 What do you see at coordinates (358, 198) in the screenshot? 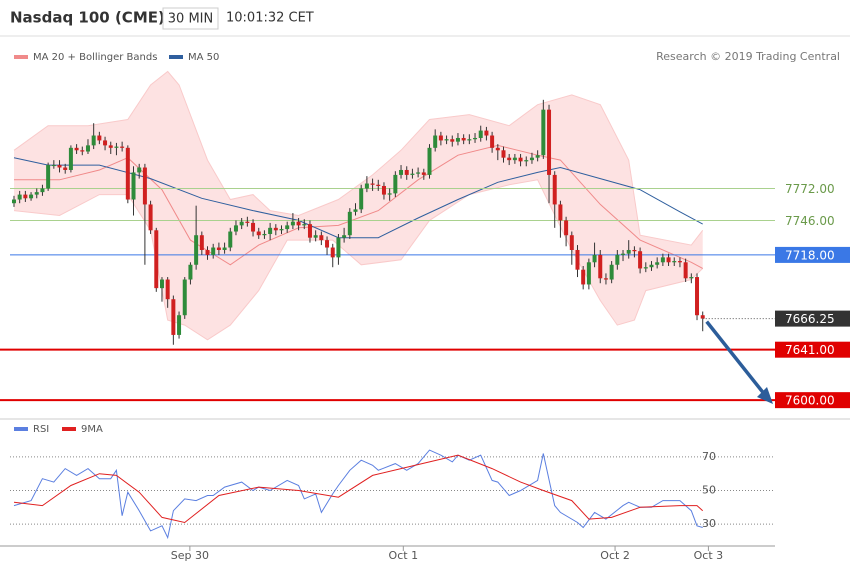
I see `ma-line` at bounding box center [358, 198].